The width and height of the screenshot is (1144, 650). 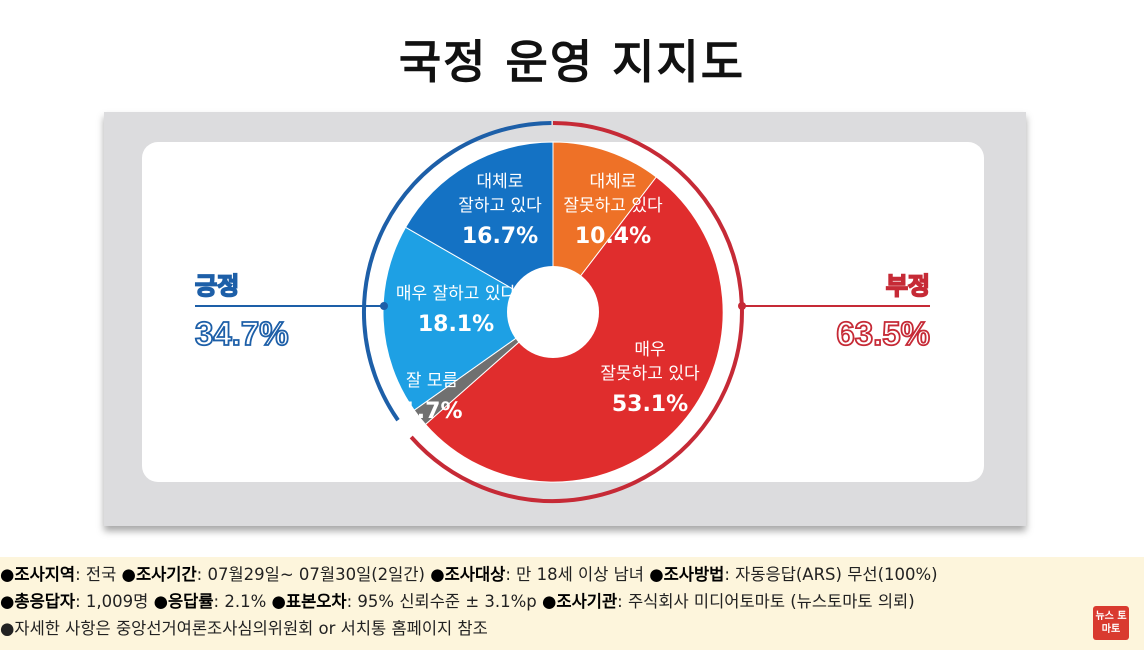 I want to click on newstomato-logo: 뉴스 토마토, so click(x=1111, y=623).